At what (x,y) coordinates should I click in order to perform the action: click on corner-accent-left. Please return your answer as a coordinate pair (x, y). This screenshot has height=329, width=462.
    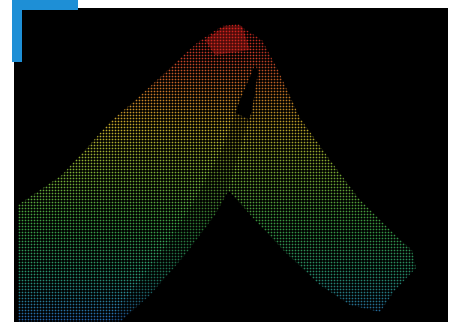
    Looking at the image, I should click on (17, 31).